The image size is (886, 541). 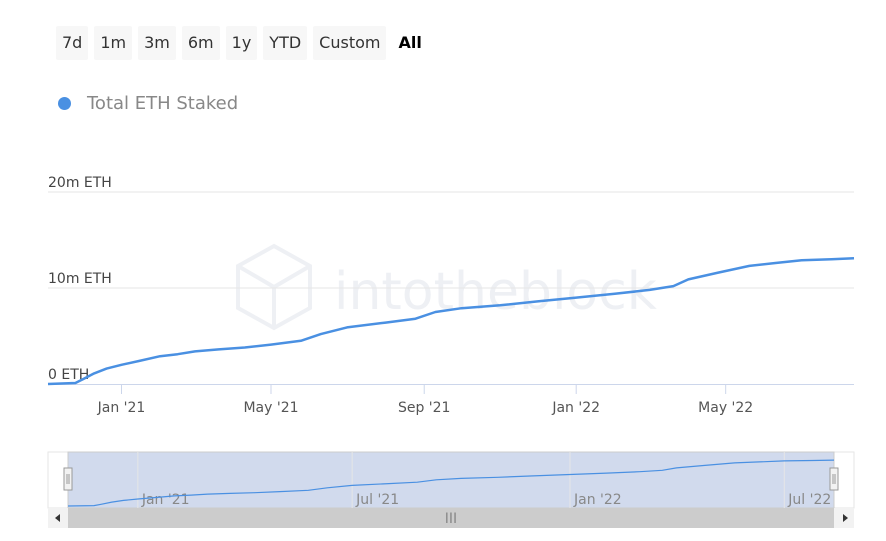 I want to click on navigator-right-handle, so click(x=834, y=479).